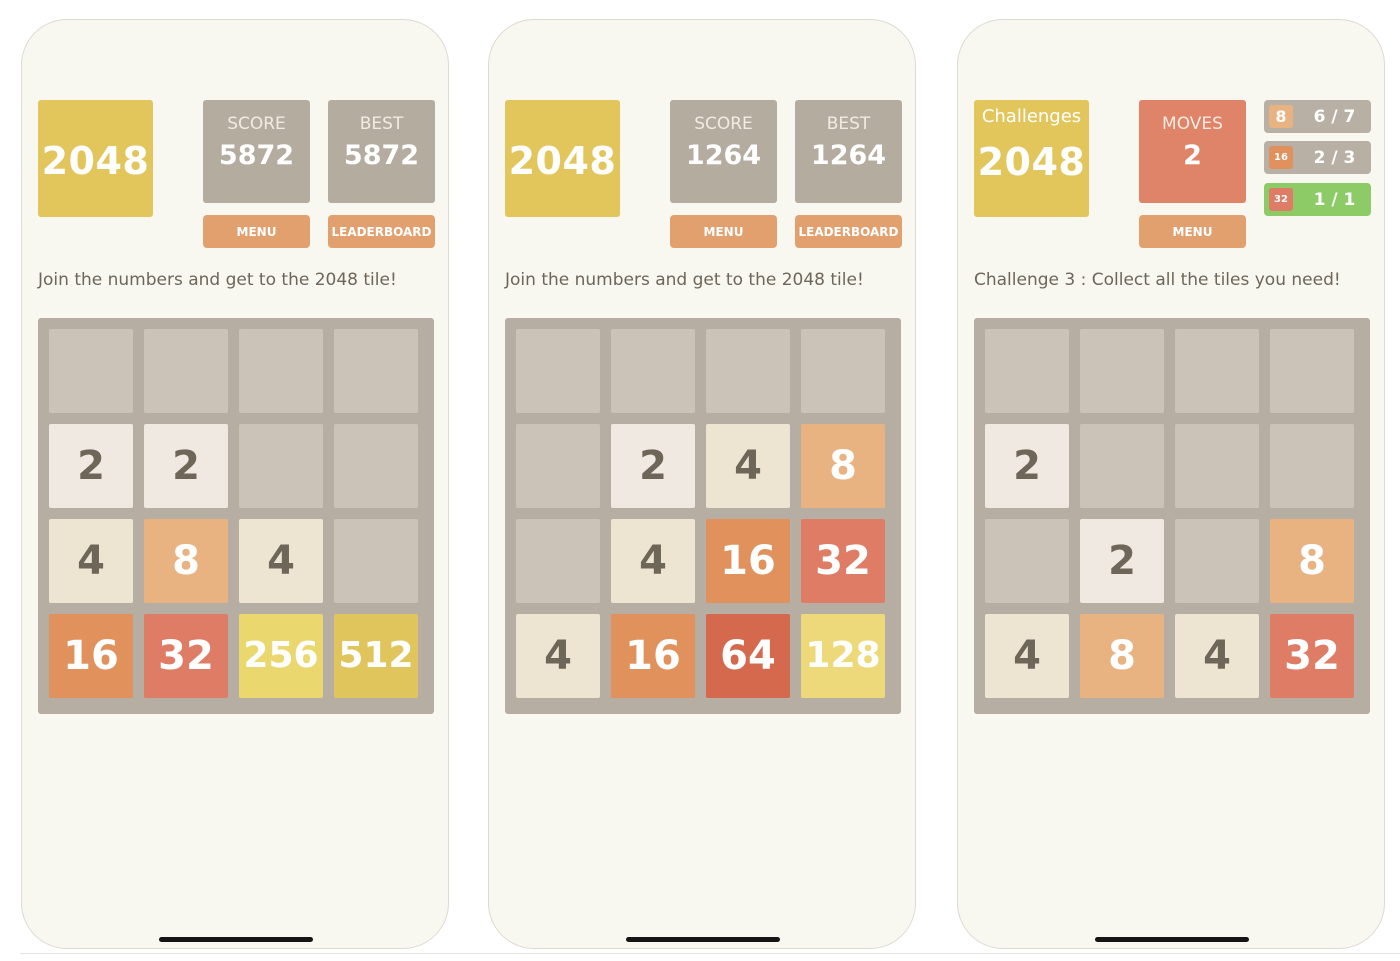  I want to click on score-box: SCORE 1264, so click(723, 151).